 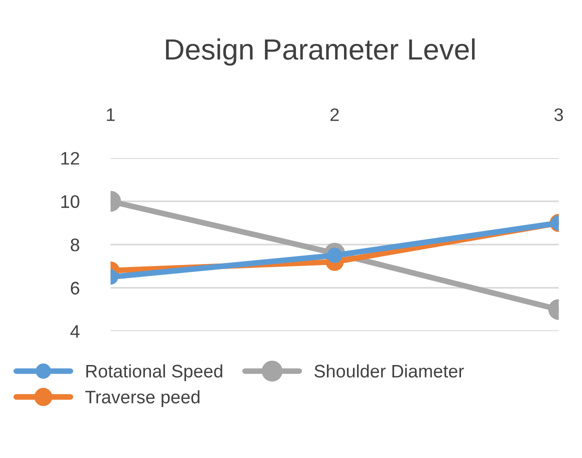 I want to click on legend-label: Rotational Speed, so click(x=154, y=373).